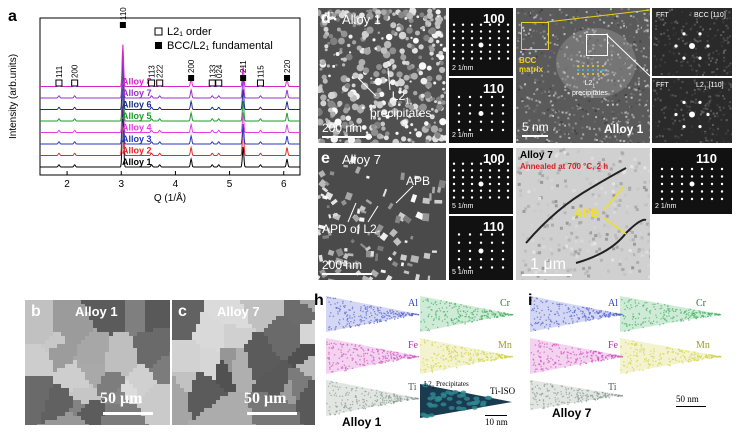 Image resolution: width=737 pixels, height=437 pixels. I want to click on panel-c-scale-label: 50 μm, so click(265, 399).